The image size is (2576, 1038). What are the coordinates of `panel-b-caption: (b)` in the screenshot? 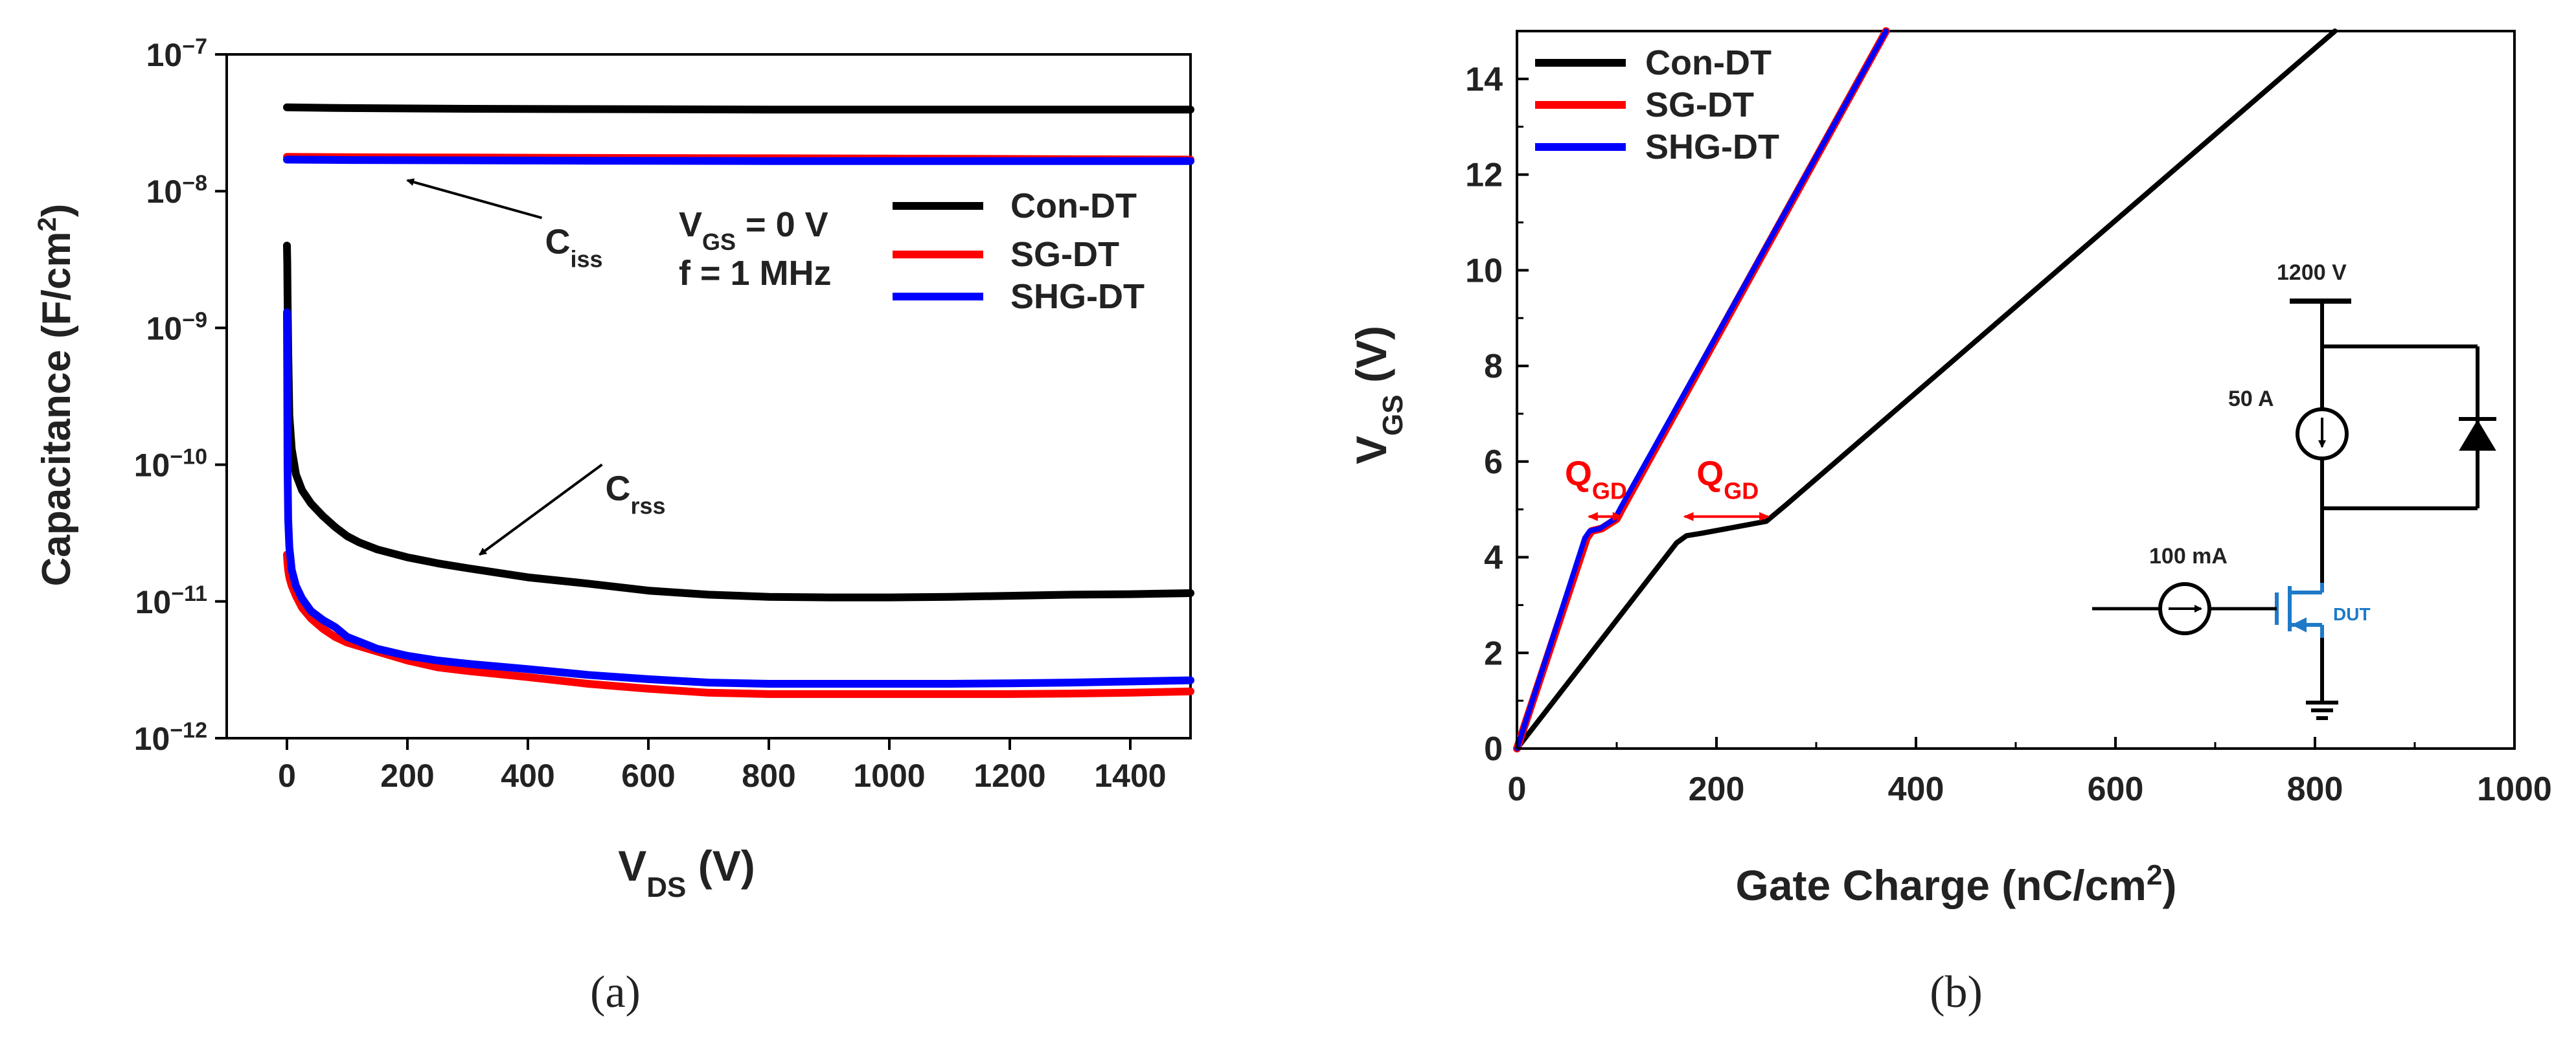 It's located at (1956, 992).